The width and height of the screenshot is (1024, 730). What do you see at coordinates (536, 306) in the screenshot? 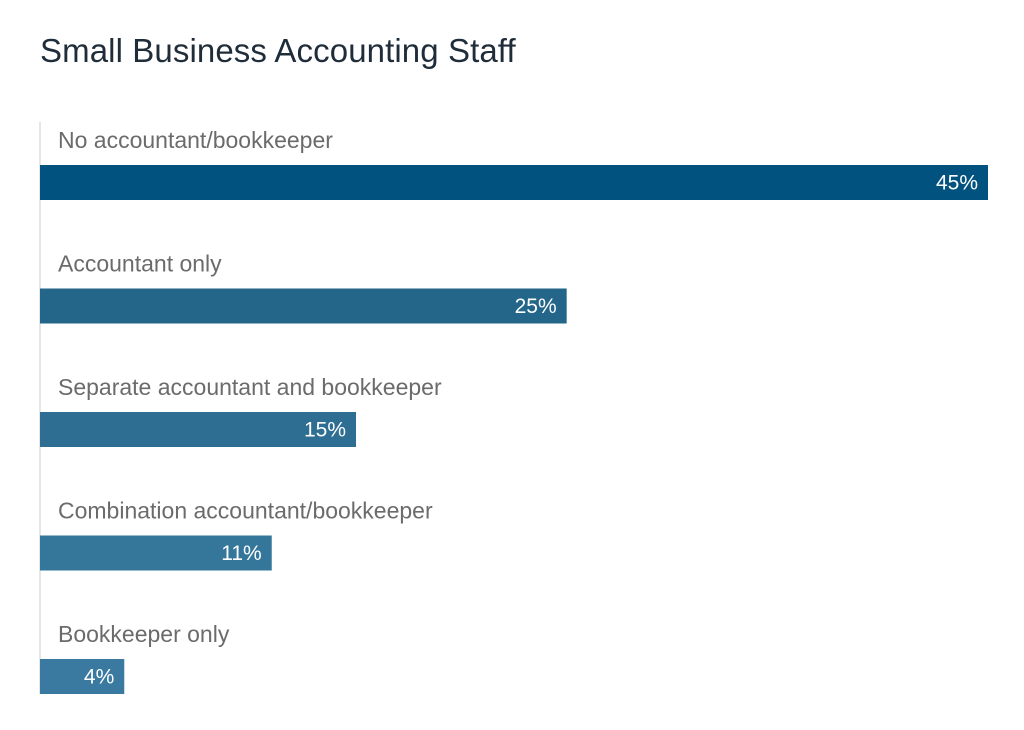
I see `value-label: 25%` at bounding box center [536, 306].